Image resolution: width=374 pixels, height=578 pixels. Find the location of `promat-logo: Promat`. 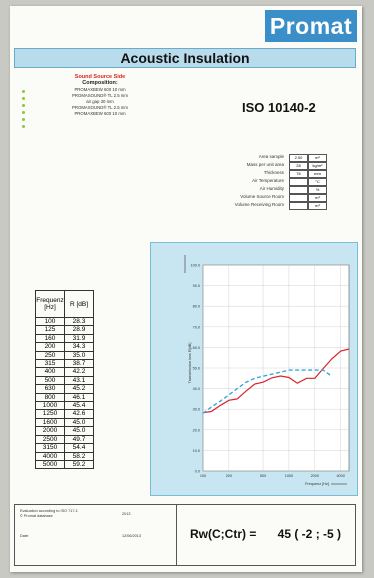

promat-logo: Promat is located at coordinates (311, 26).